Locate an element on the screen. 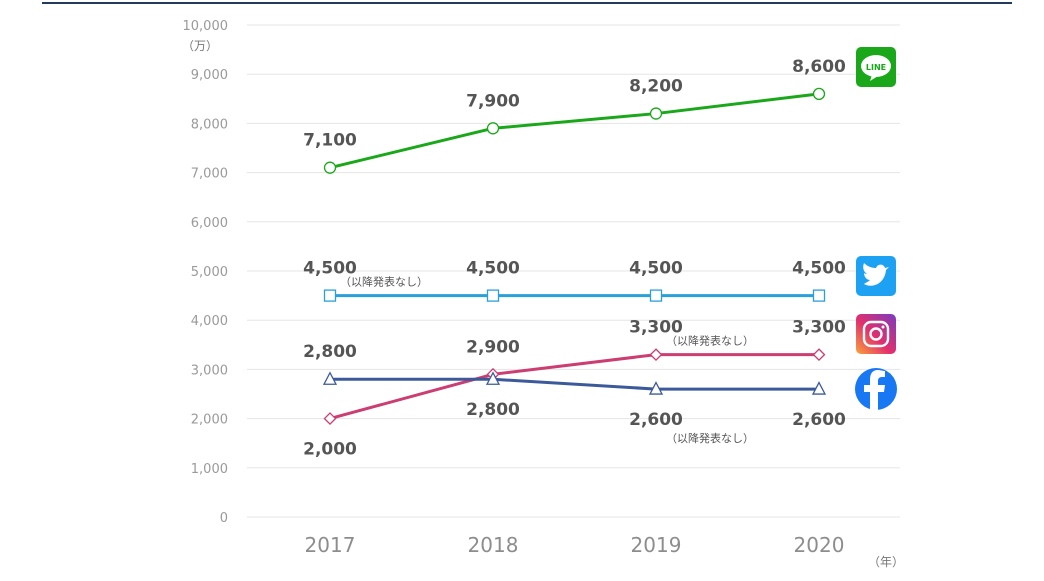 The width and height of the screenshot is (1044, 581). instagram-logo-icon-background is located at coordinates (876, 334).